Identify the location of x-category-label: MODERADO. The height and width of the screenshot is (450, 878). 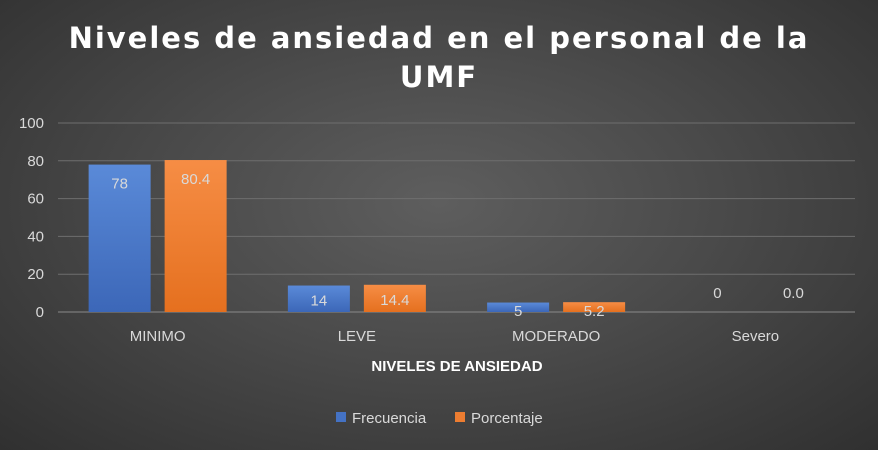
(556, 336).